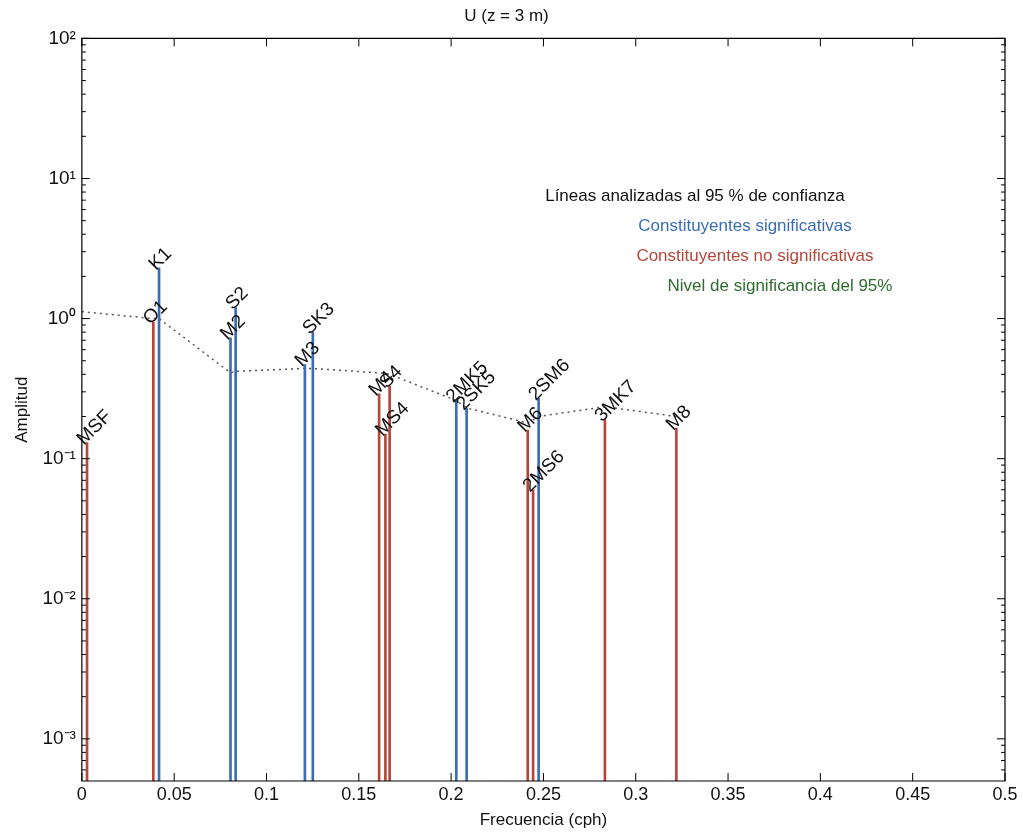  Describe the element at coordinates (678, 417) in the screenshot. I see `annotation: M8` at that location.